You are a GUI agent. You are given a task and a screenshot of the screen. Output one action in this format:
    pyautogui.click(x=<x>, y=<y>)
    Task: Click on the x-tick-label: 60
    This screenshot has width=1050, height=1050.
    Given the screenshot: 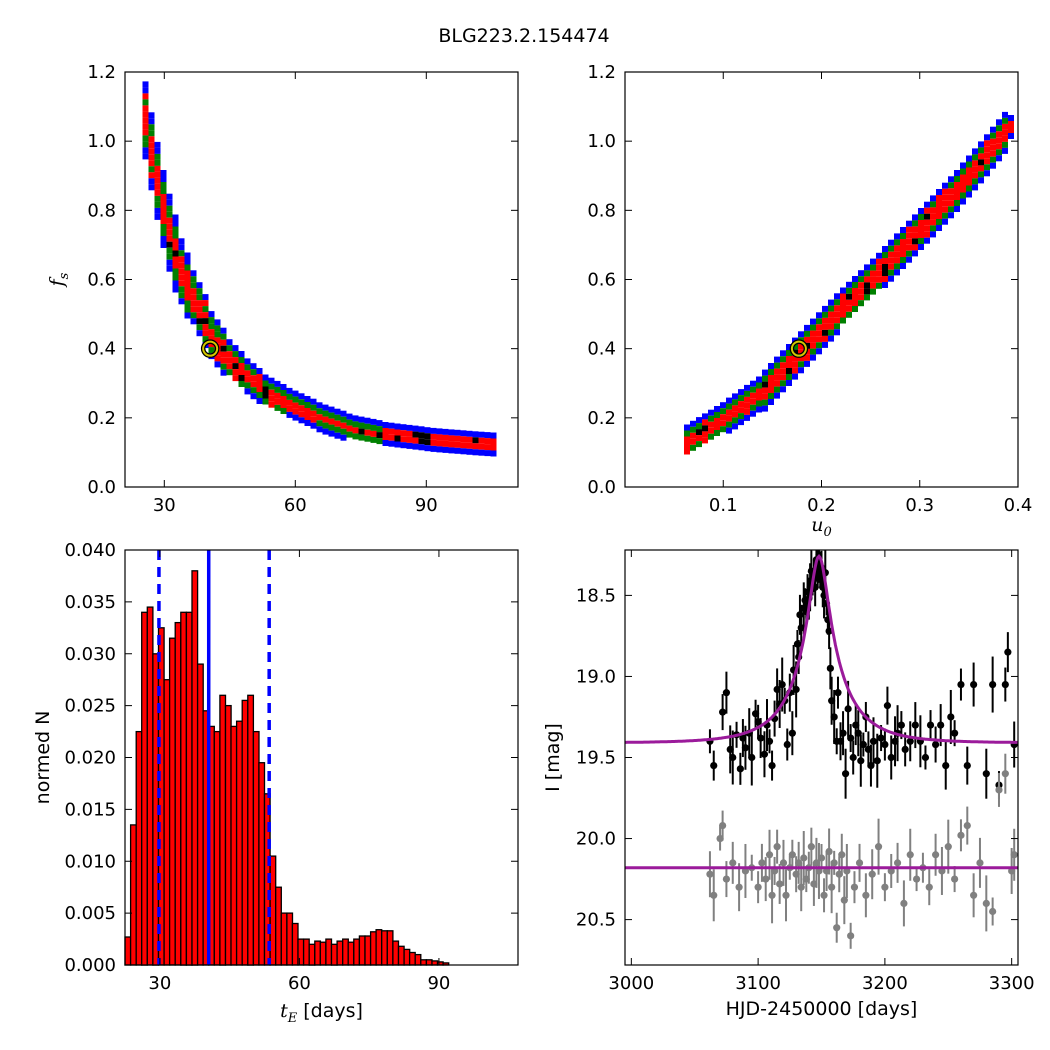 What is the action you would take?
    pyautogui.click(x=299, y=983)
    